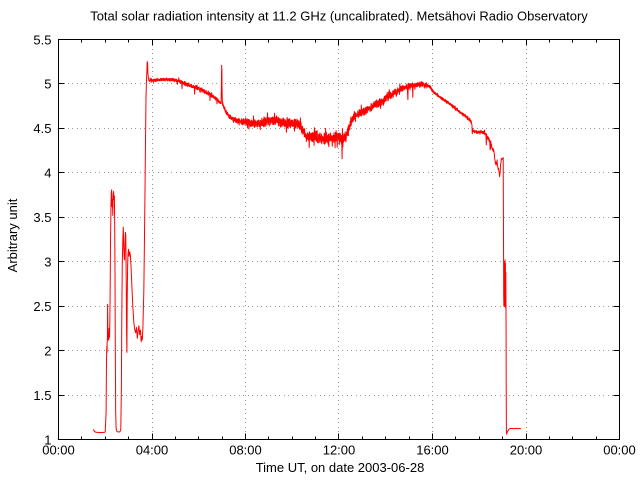  What do you see at coordinates (42, 395) in the screenshot?
I see `svg-text: 1.5` at bounding box center [42, 395].